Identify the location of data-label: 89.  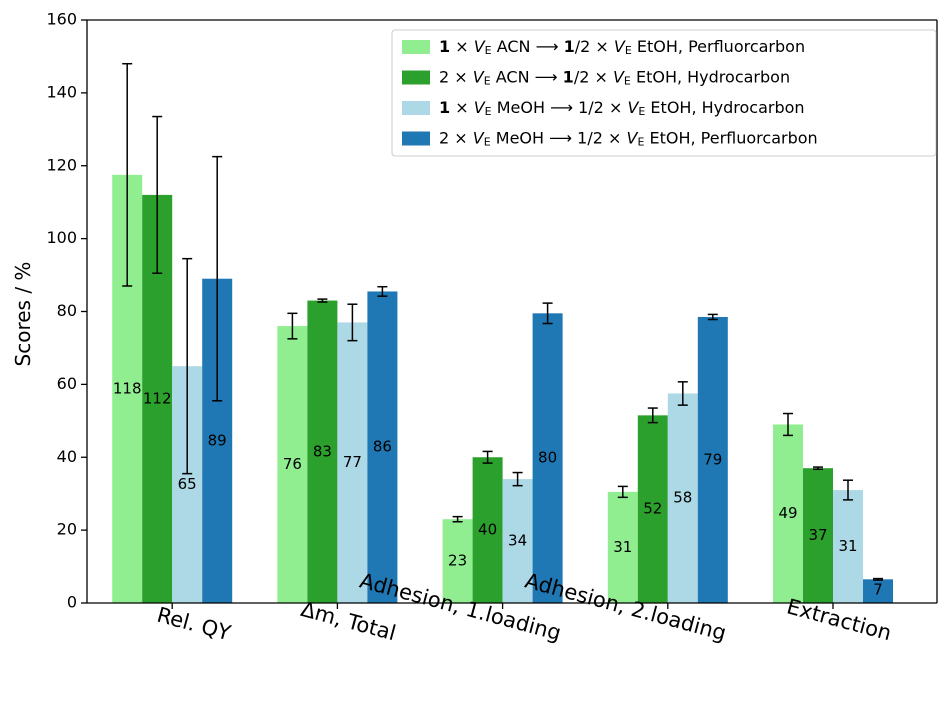
(217, 440).